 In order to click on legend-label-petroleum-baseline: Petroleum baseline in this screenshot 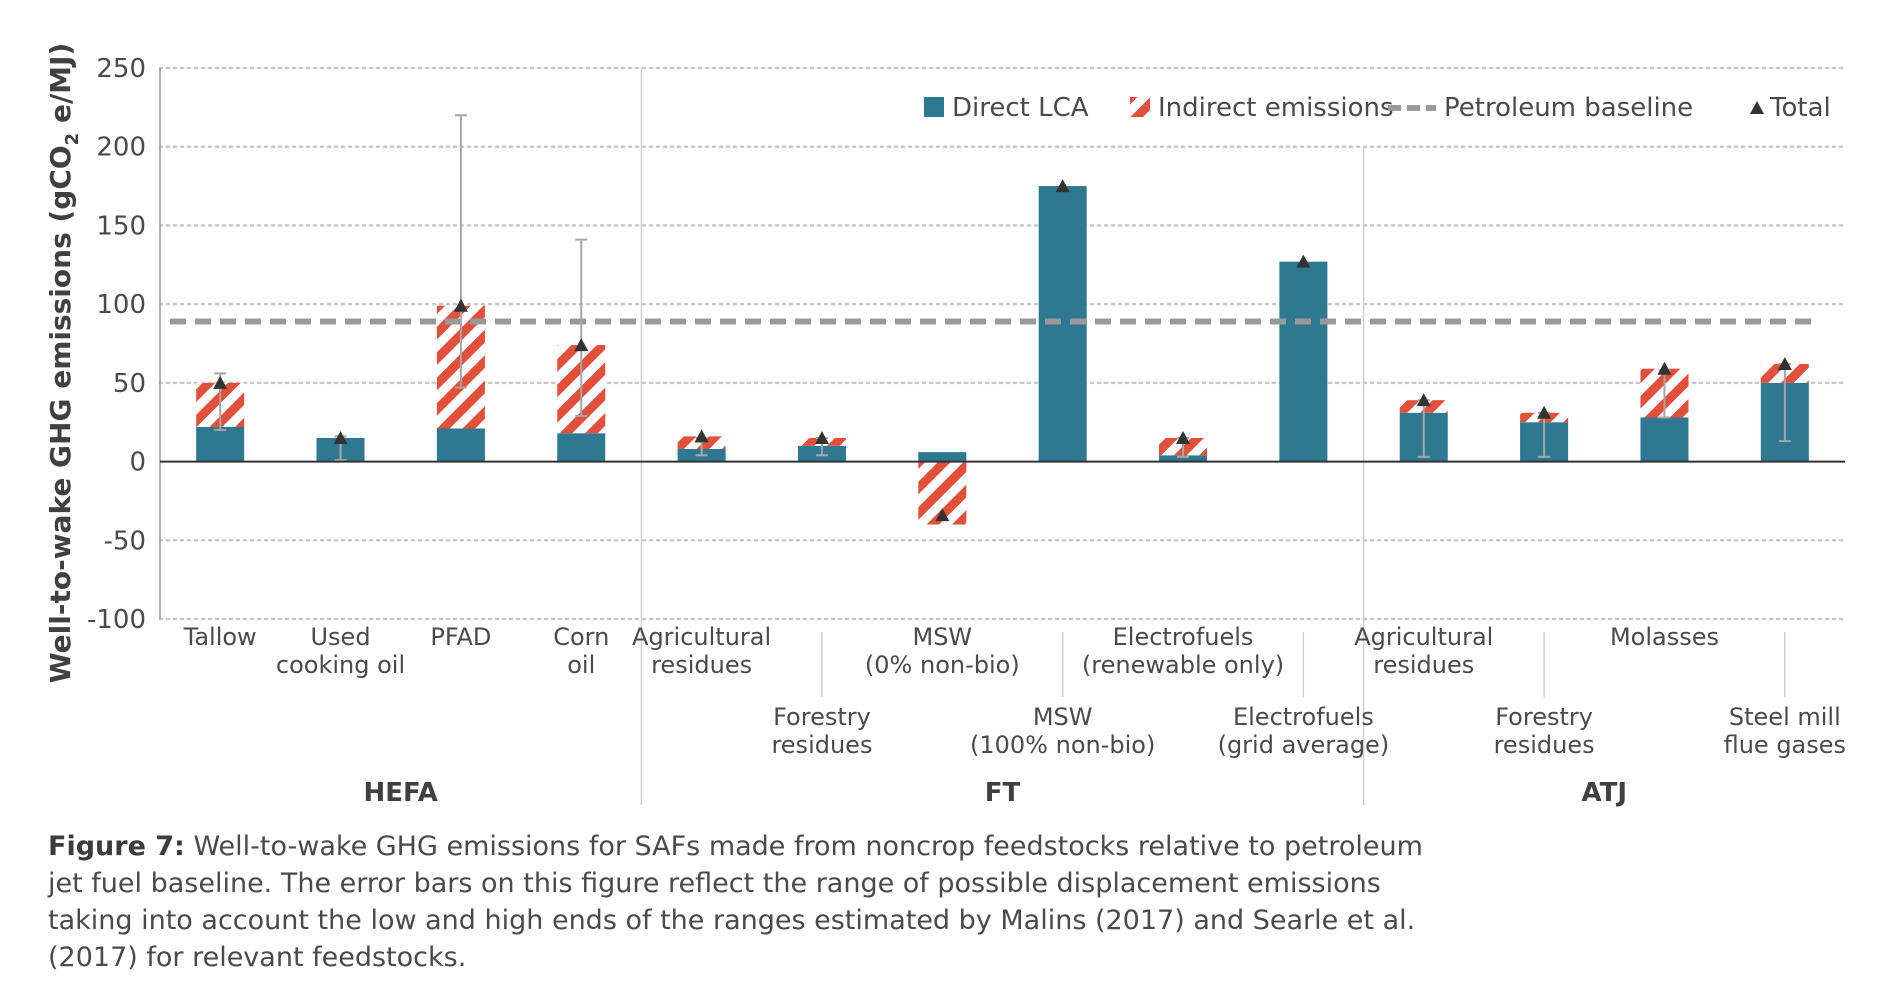, I will do `click(1568, 108)`.